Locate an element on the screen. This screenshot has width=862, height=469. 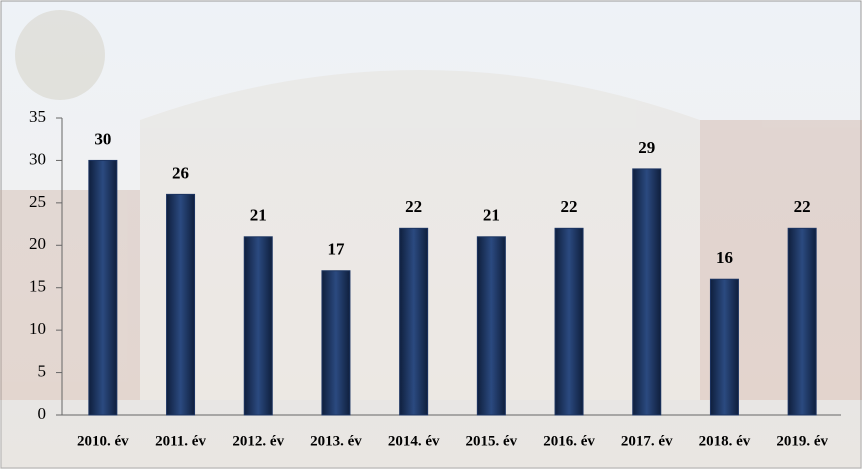
x-tick-label: 2017. év is located at coordinates (647, 441).